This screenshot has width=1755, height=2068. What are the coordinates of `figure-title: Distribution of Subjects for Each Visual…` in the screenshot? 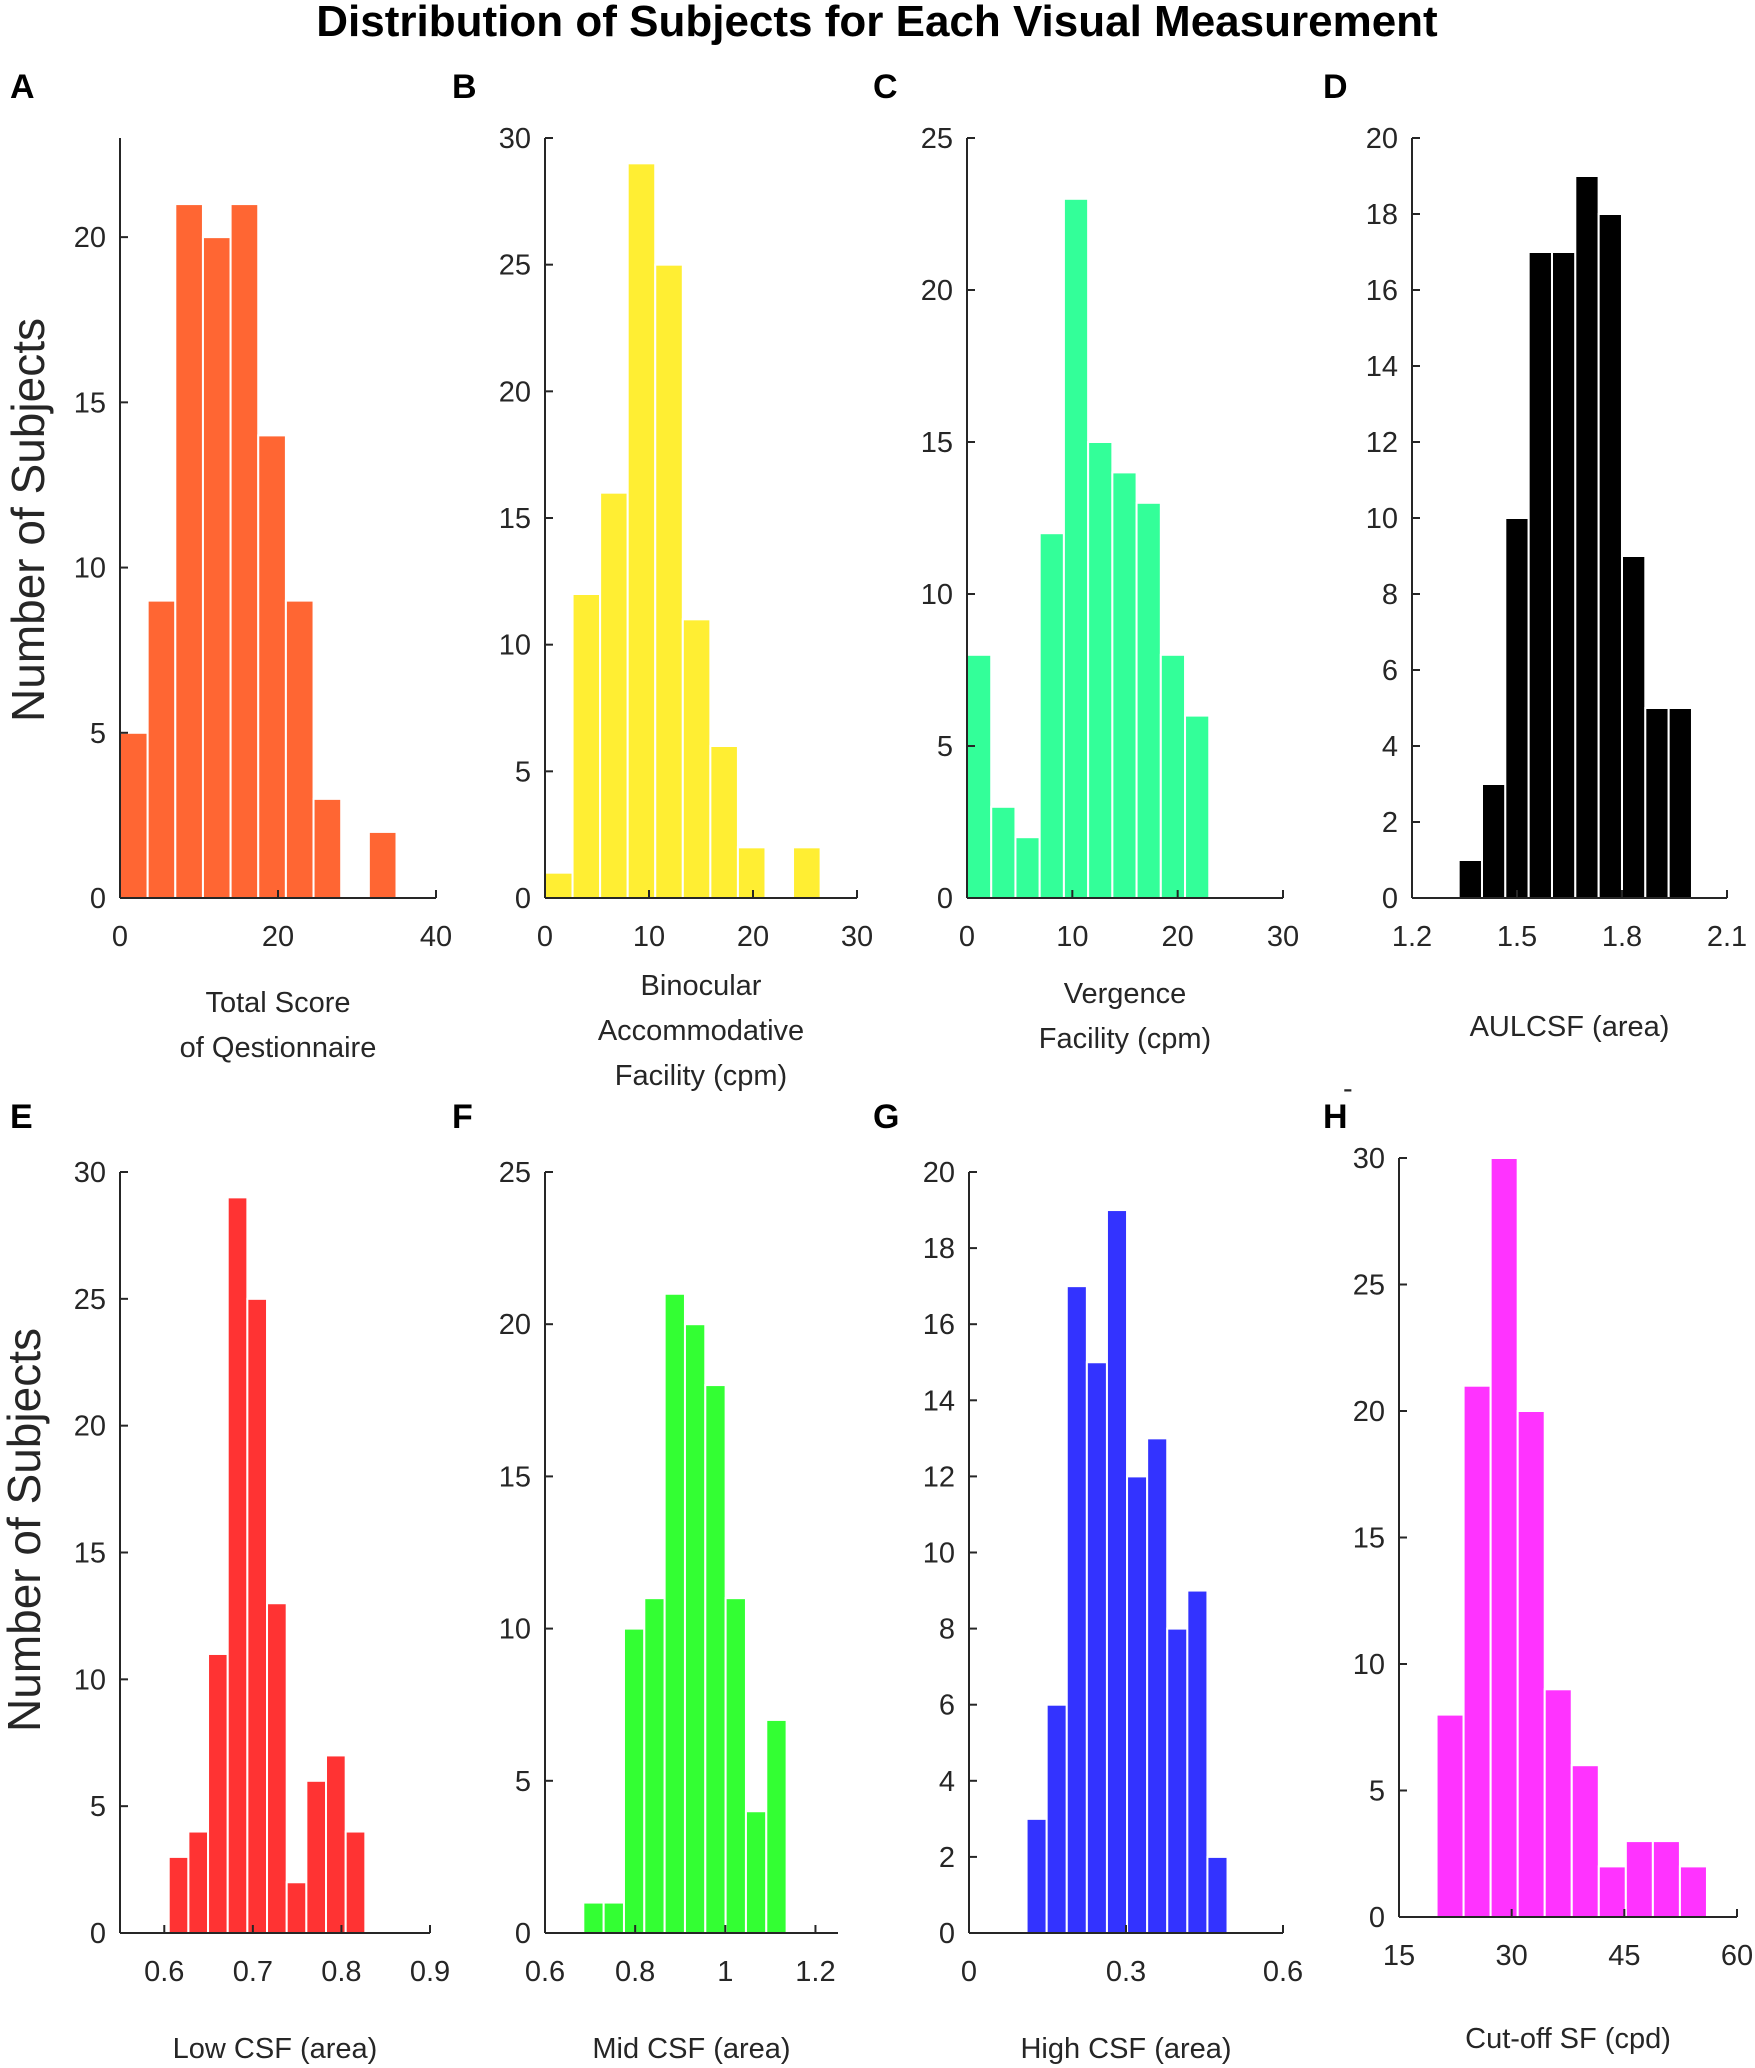 It's located at (877, 23).